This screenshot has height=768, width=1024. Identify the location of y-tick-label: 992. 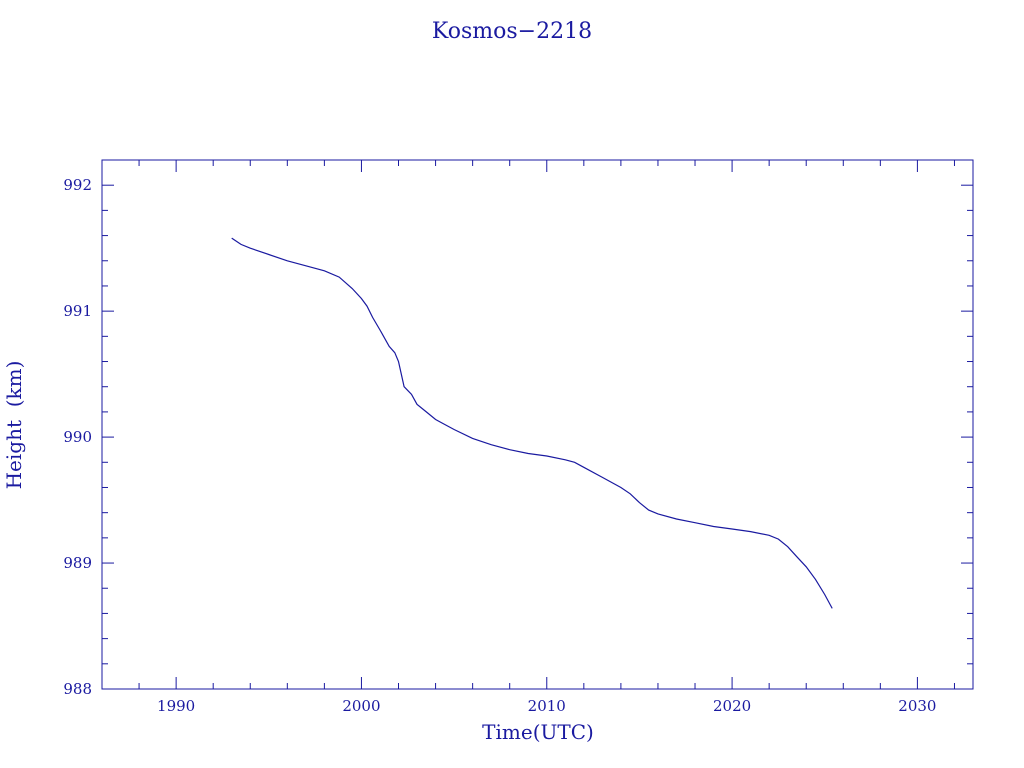
(77, 185).